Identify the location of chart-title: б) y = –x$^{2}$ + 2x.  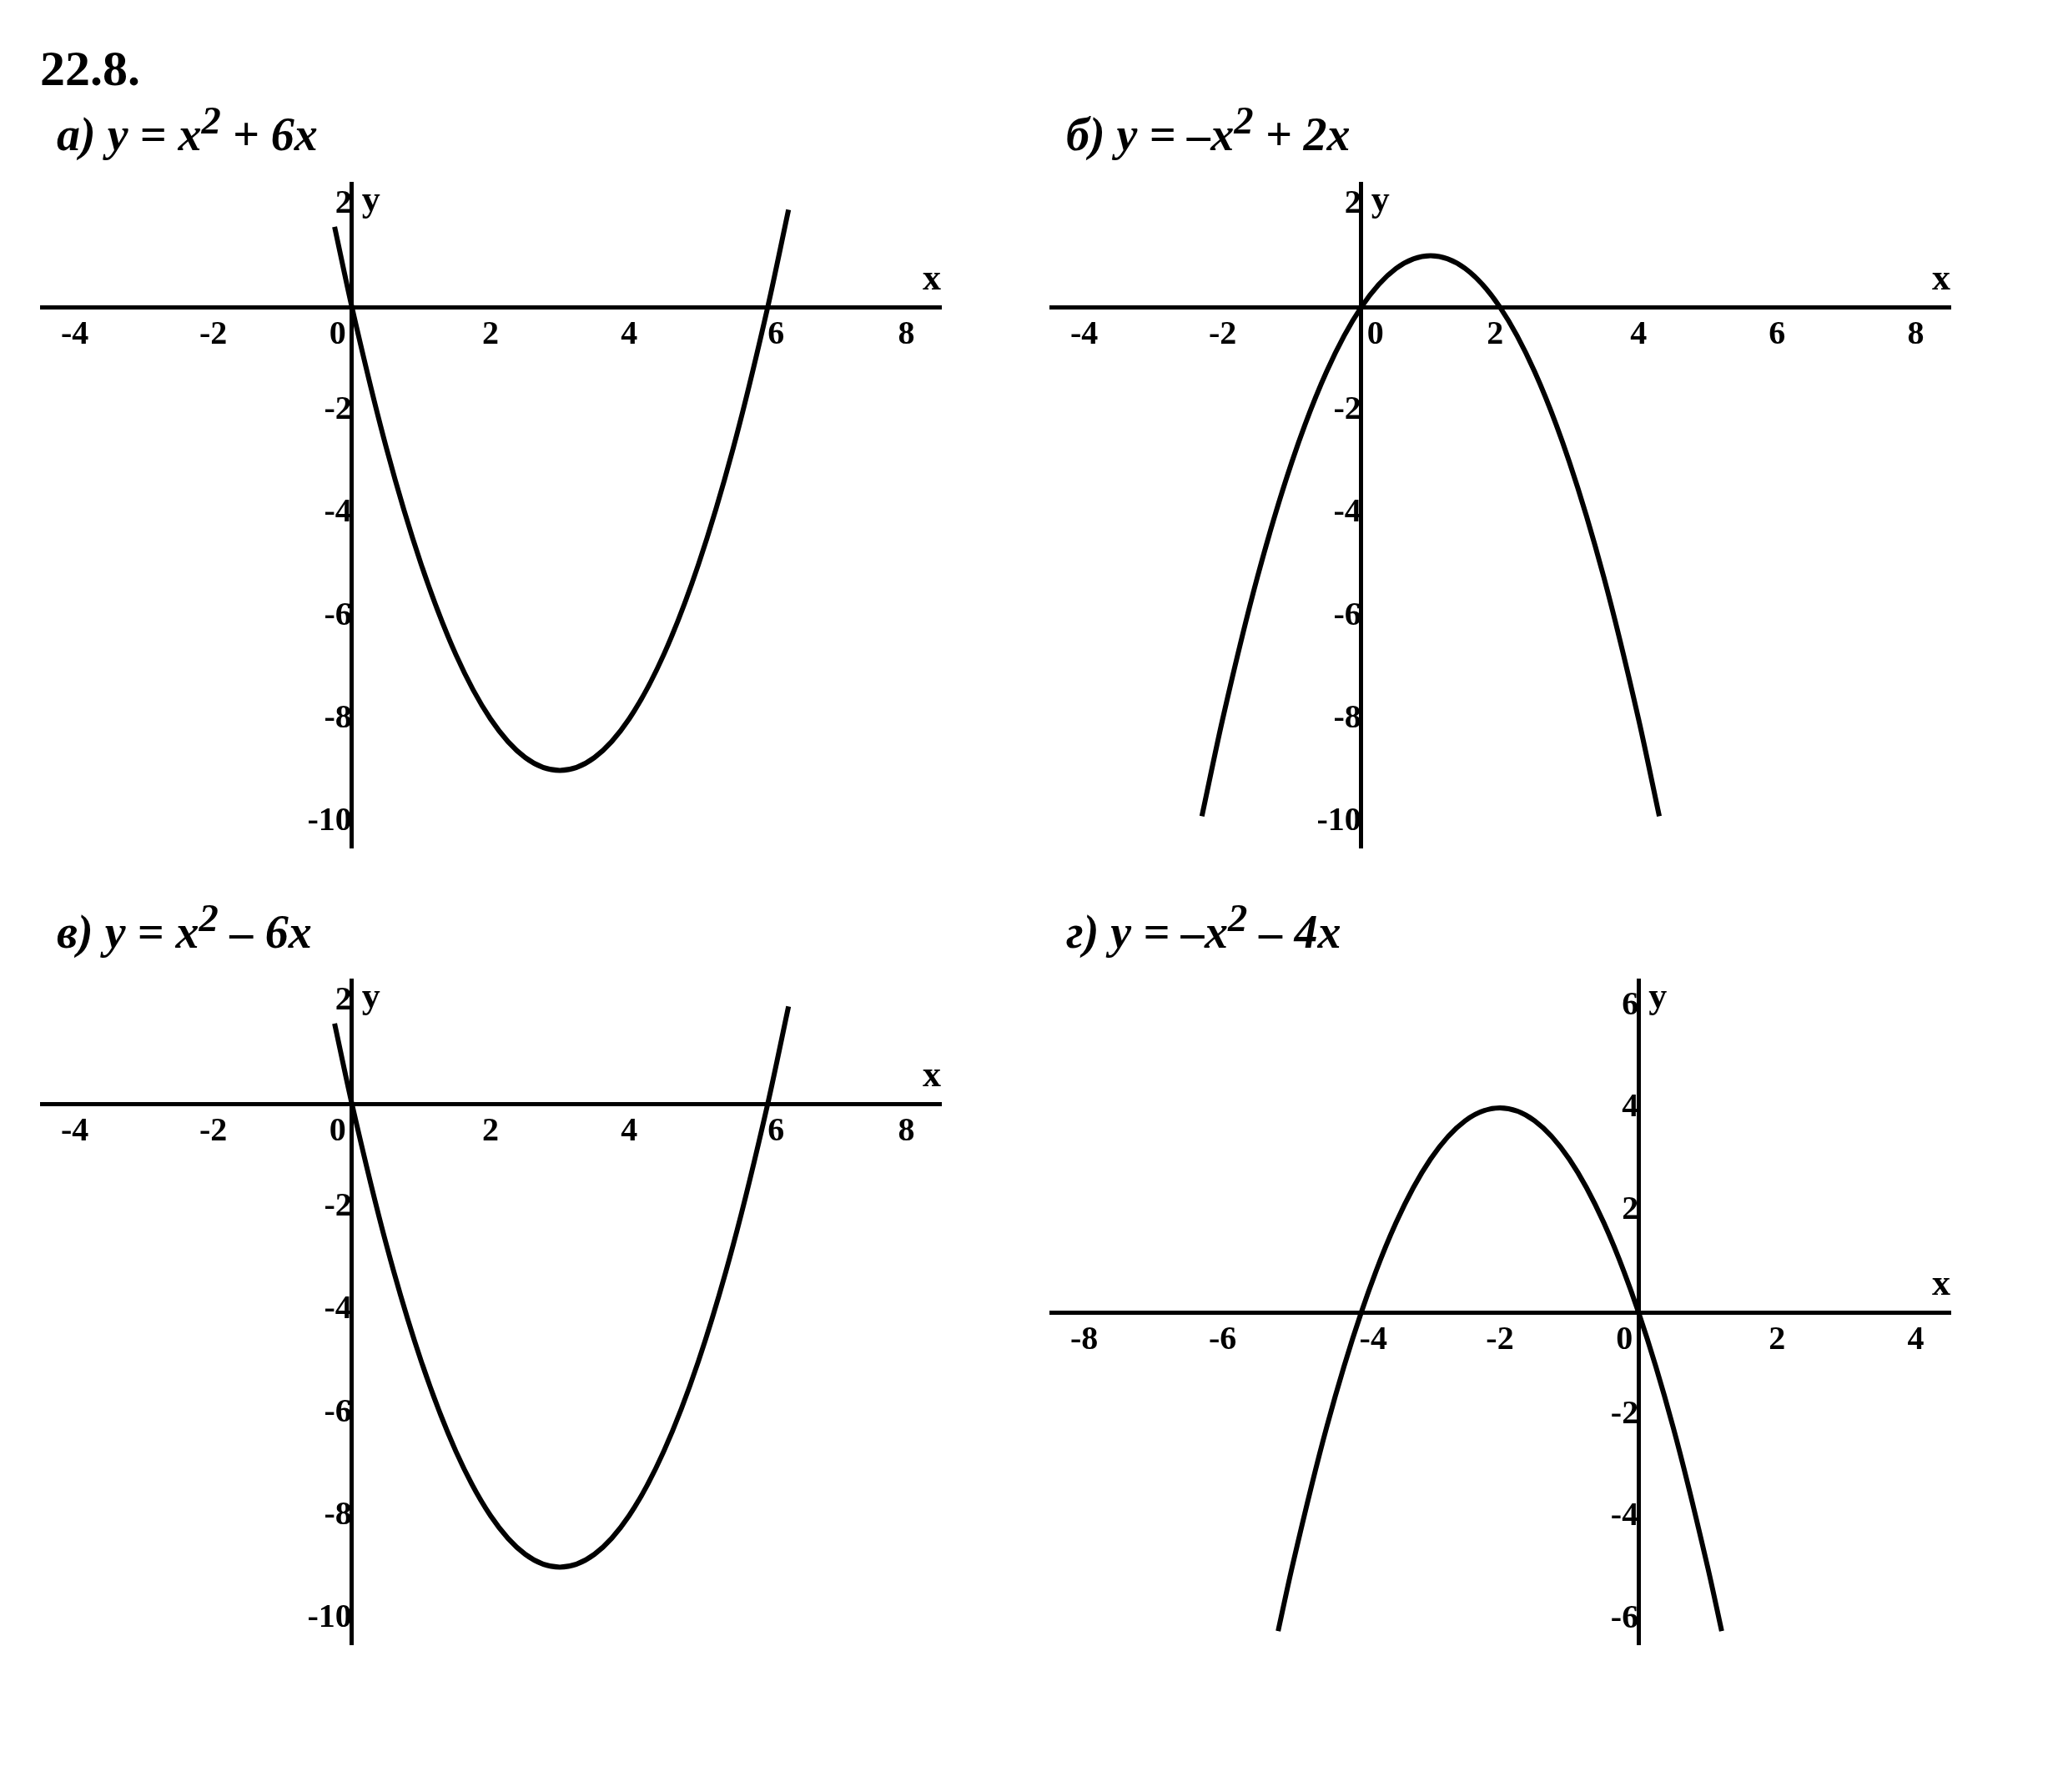
(1208, 129).